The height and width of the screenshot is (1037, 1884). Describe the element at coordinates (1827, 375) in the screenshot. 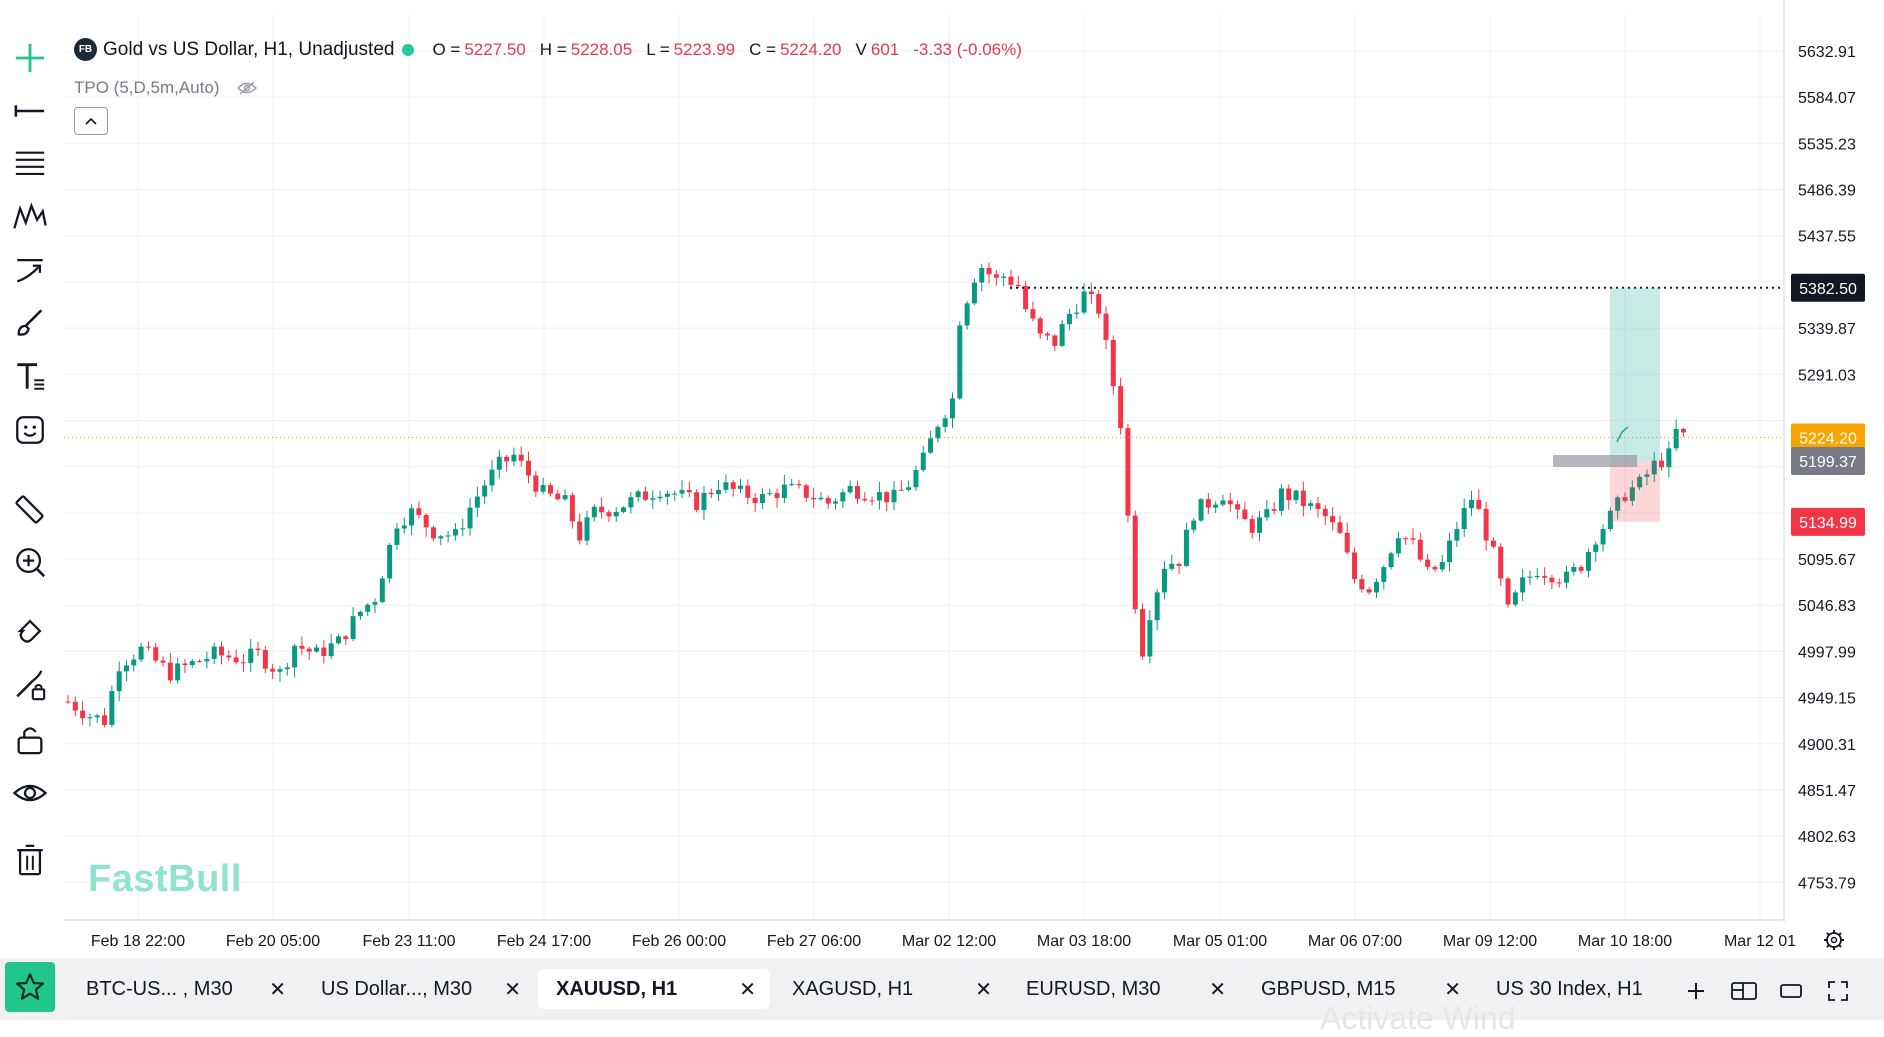

I see `y-tick-label: 5291.03` at that location.